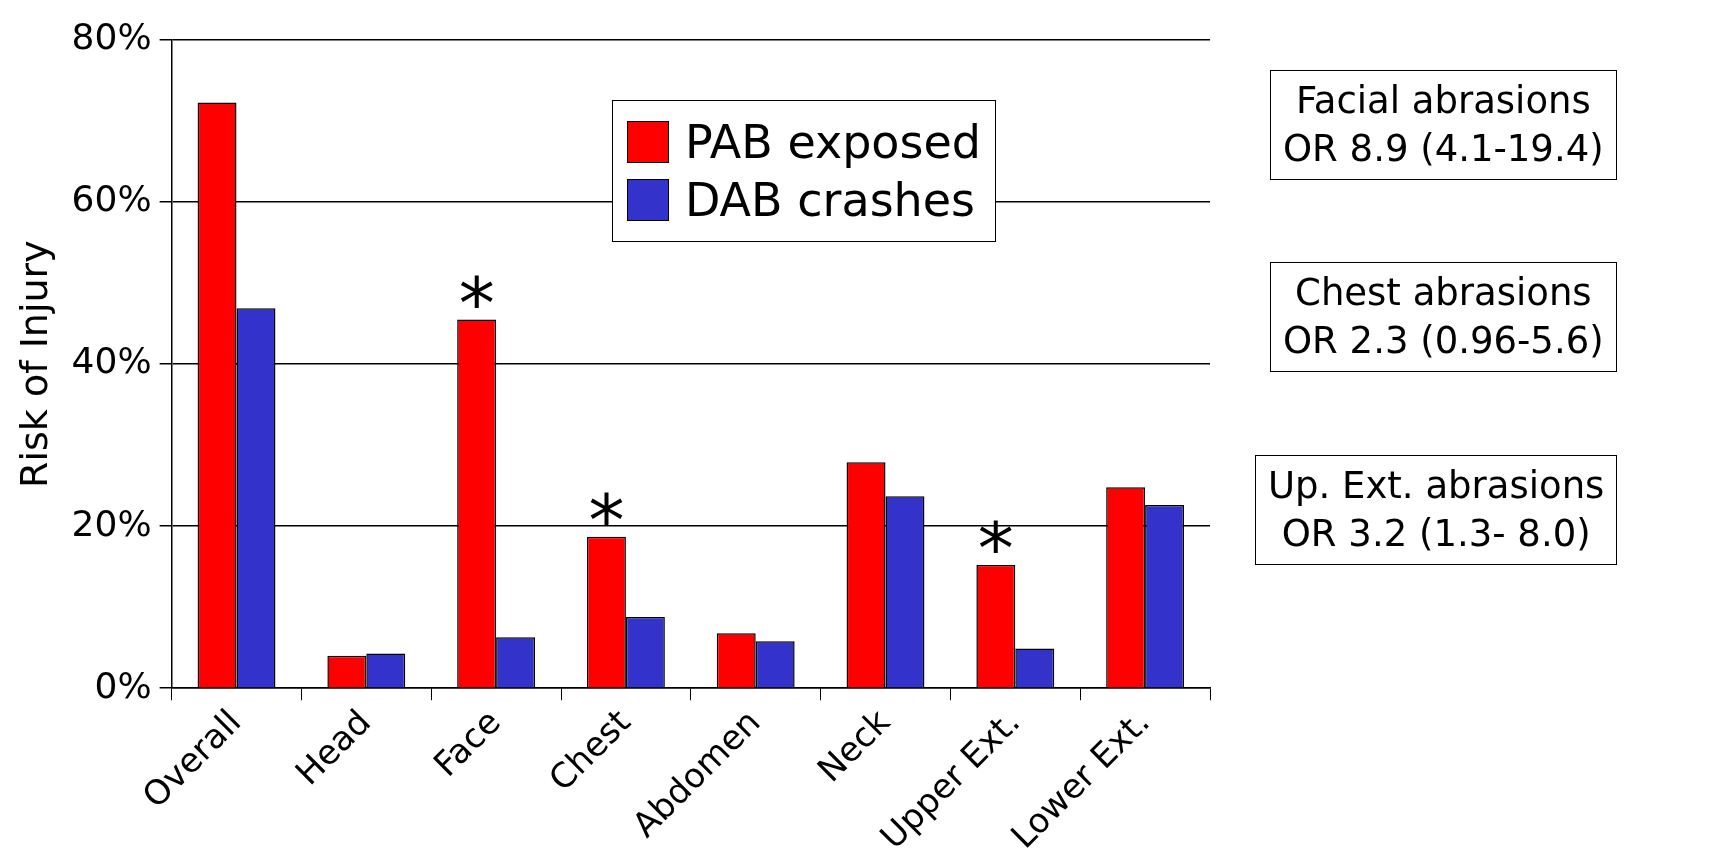 This screenshot has width=1729, height=862. I want to click on y-tick-label: 60%, so click(111, 199).